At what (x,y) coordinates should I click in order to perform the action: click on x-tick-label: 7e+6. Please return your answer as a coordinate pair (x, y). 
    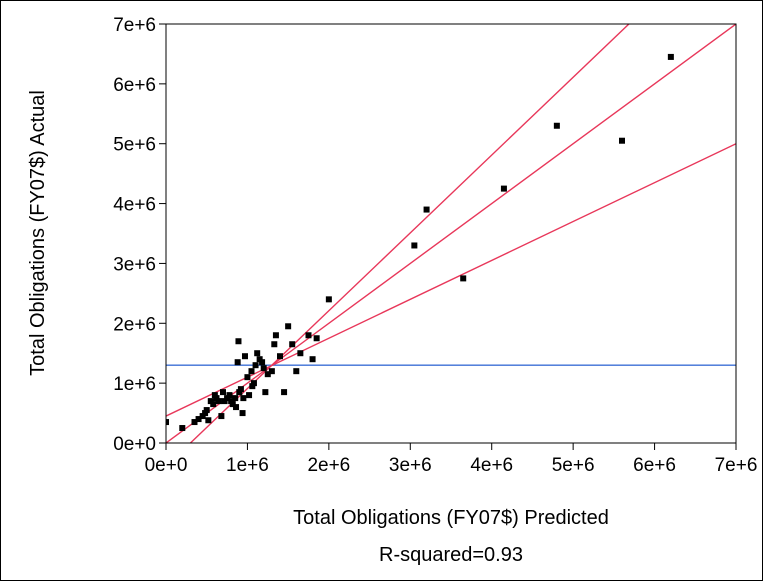
    Looking at the image, I should click on (736, 465).